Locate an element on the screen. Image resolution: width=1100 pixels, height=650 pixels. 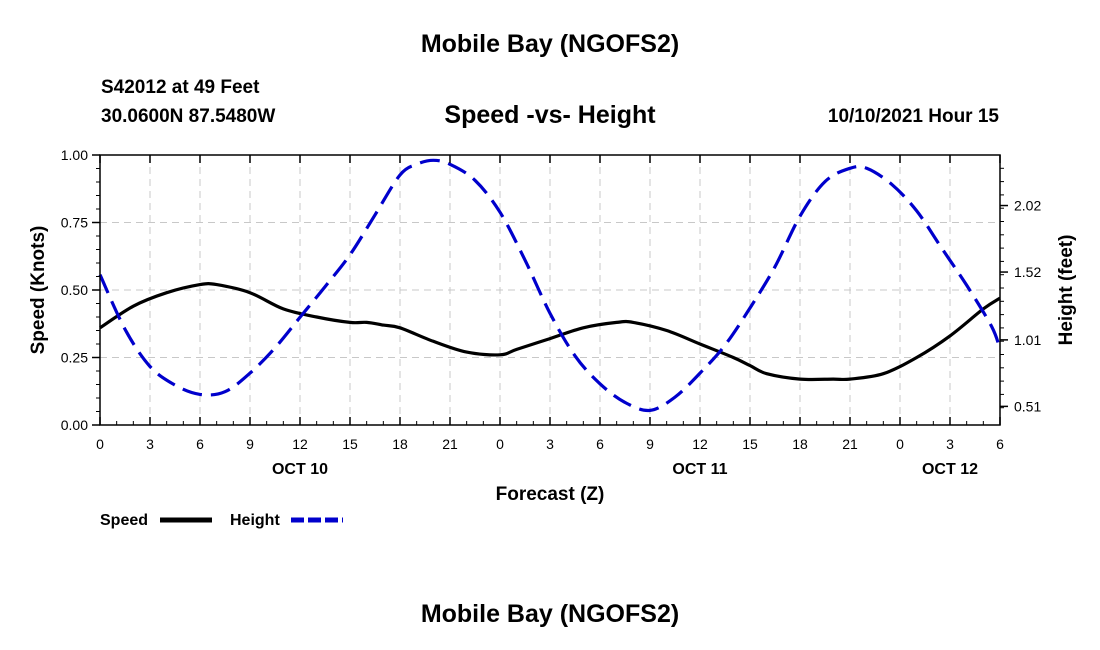
date-label: OCT 10 is located at coordinates (300, 469).